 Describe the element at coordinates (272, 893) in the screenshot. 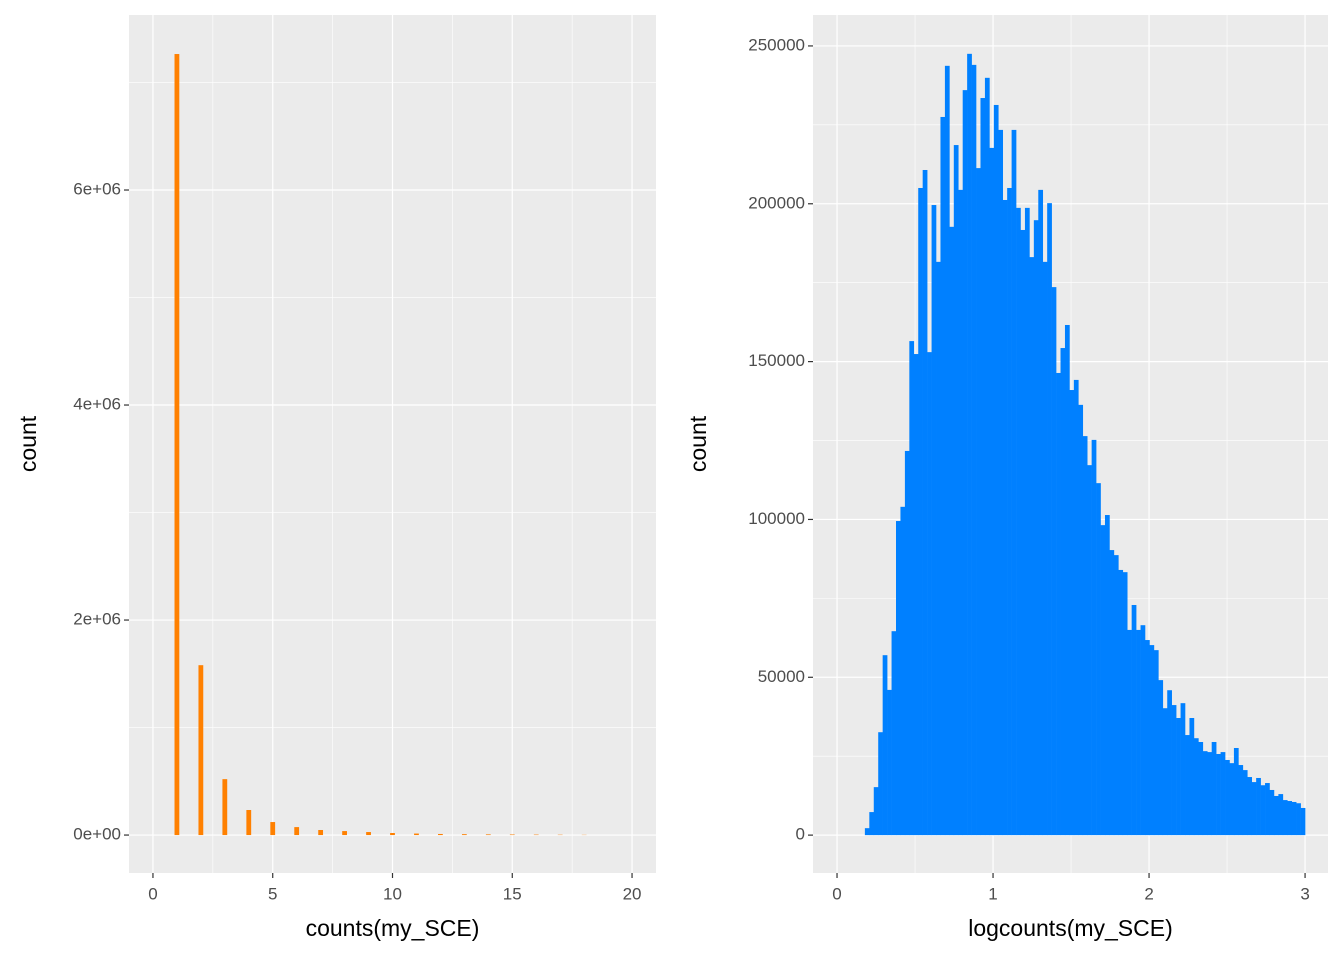

I see `x-tick-label: 5` at that location.